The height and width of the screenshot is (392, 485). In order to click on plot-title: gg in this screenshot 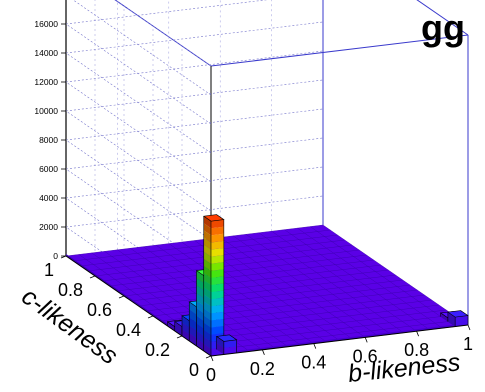, I will do `click(443, 27)`.